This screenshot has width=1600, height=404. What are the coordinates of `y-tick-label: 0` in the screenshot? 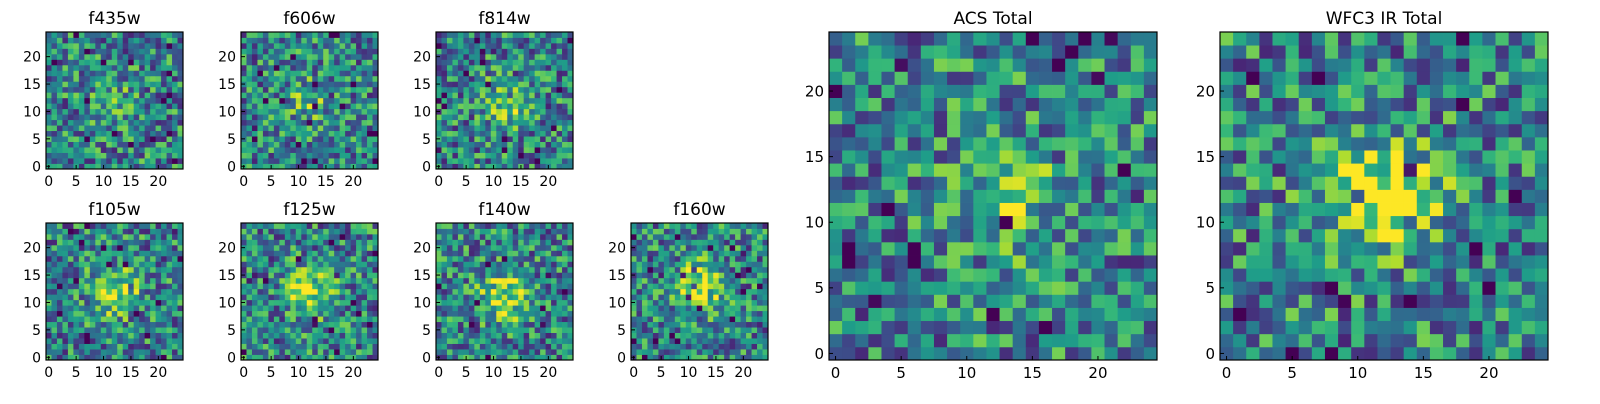 It's located at (36, 167).